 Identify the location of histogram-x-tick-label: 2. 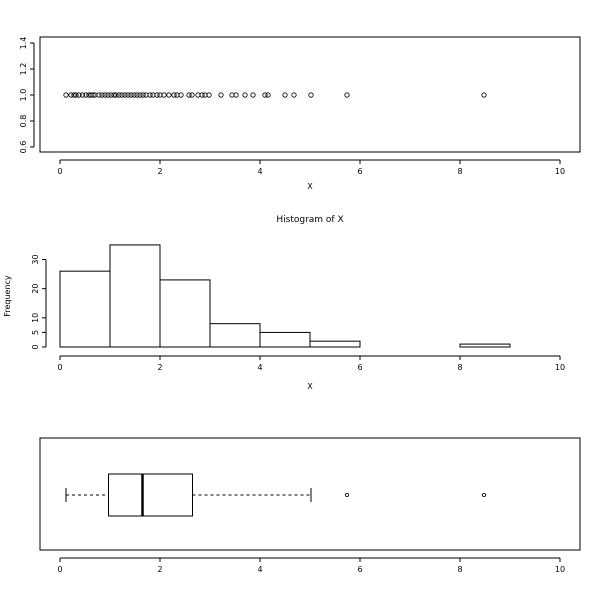
(159, 367).